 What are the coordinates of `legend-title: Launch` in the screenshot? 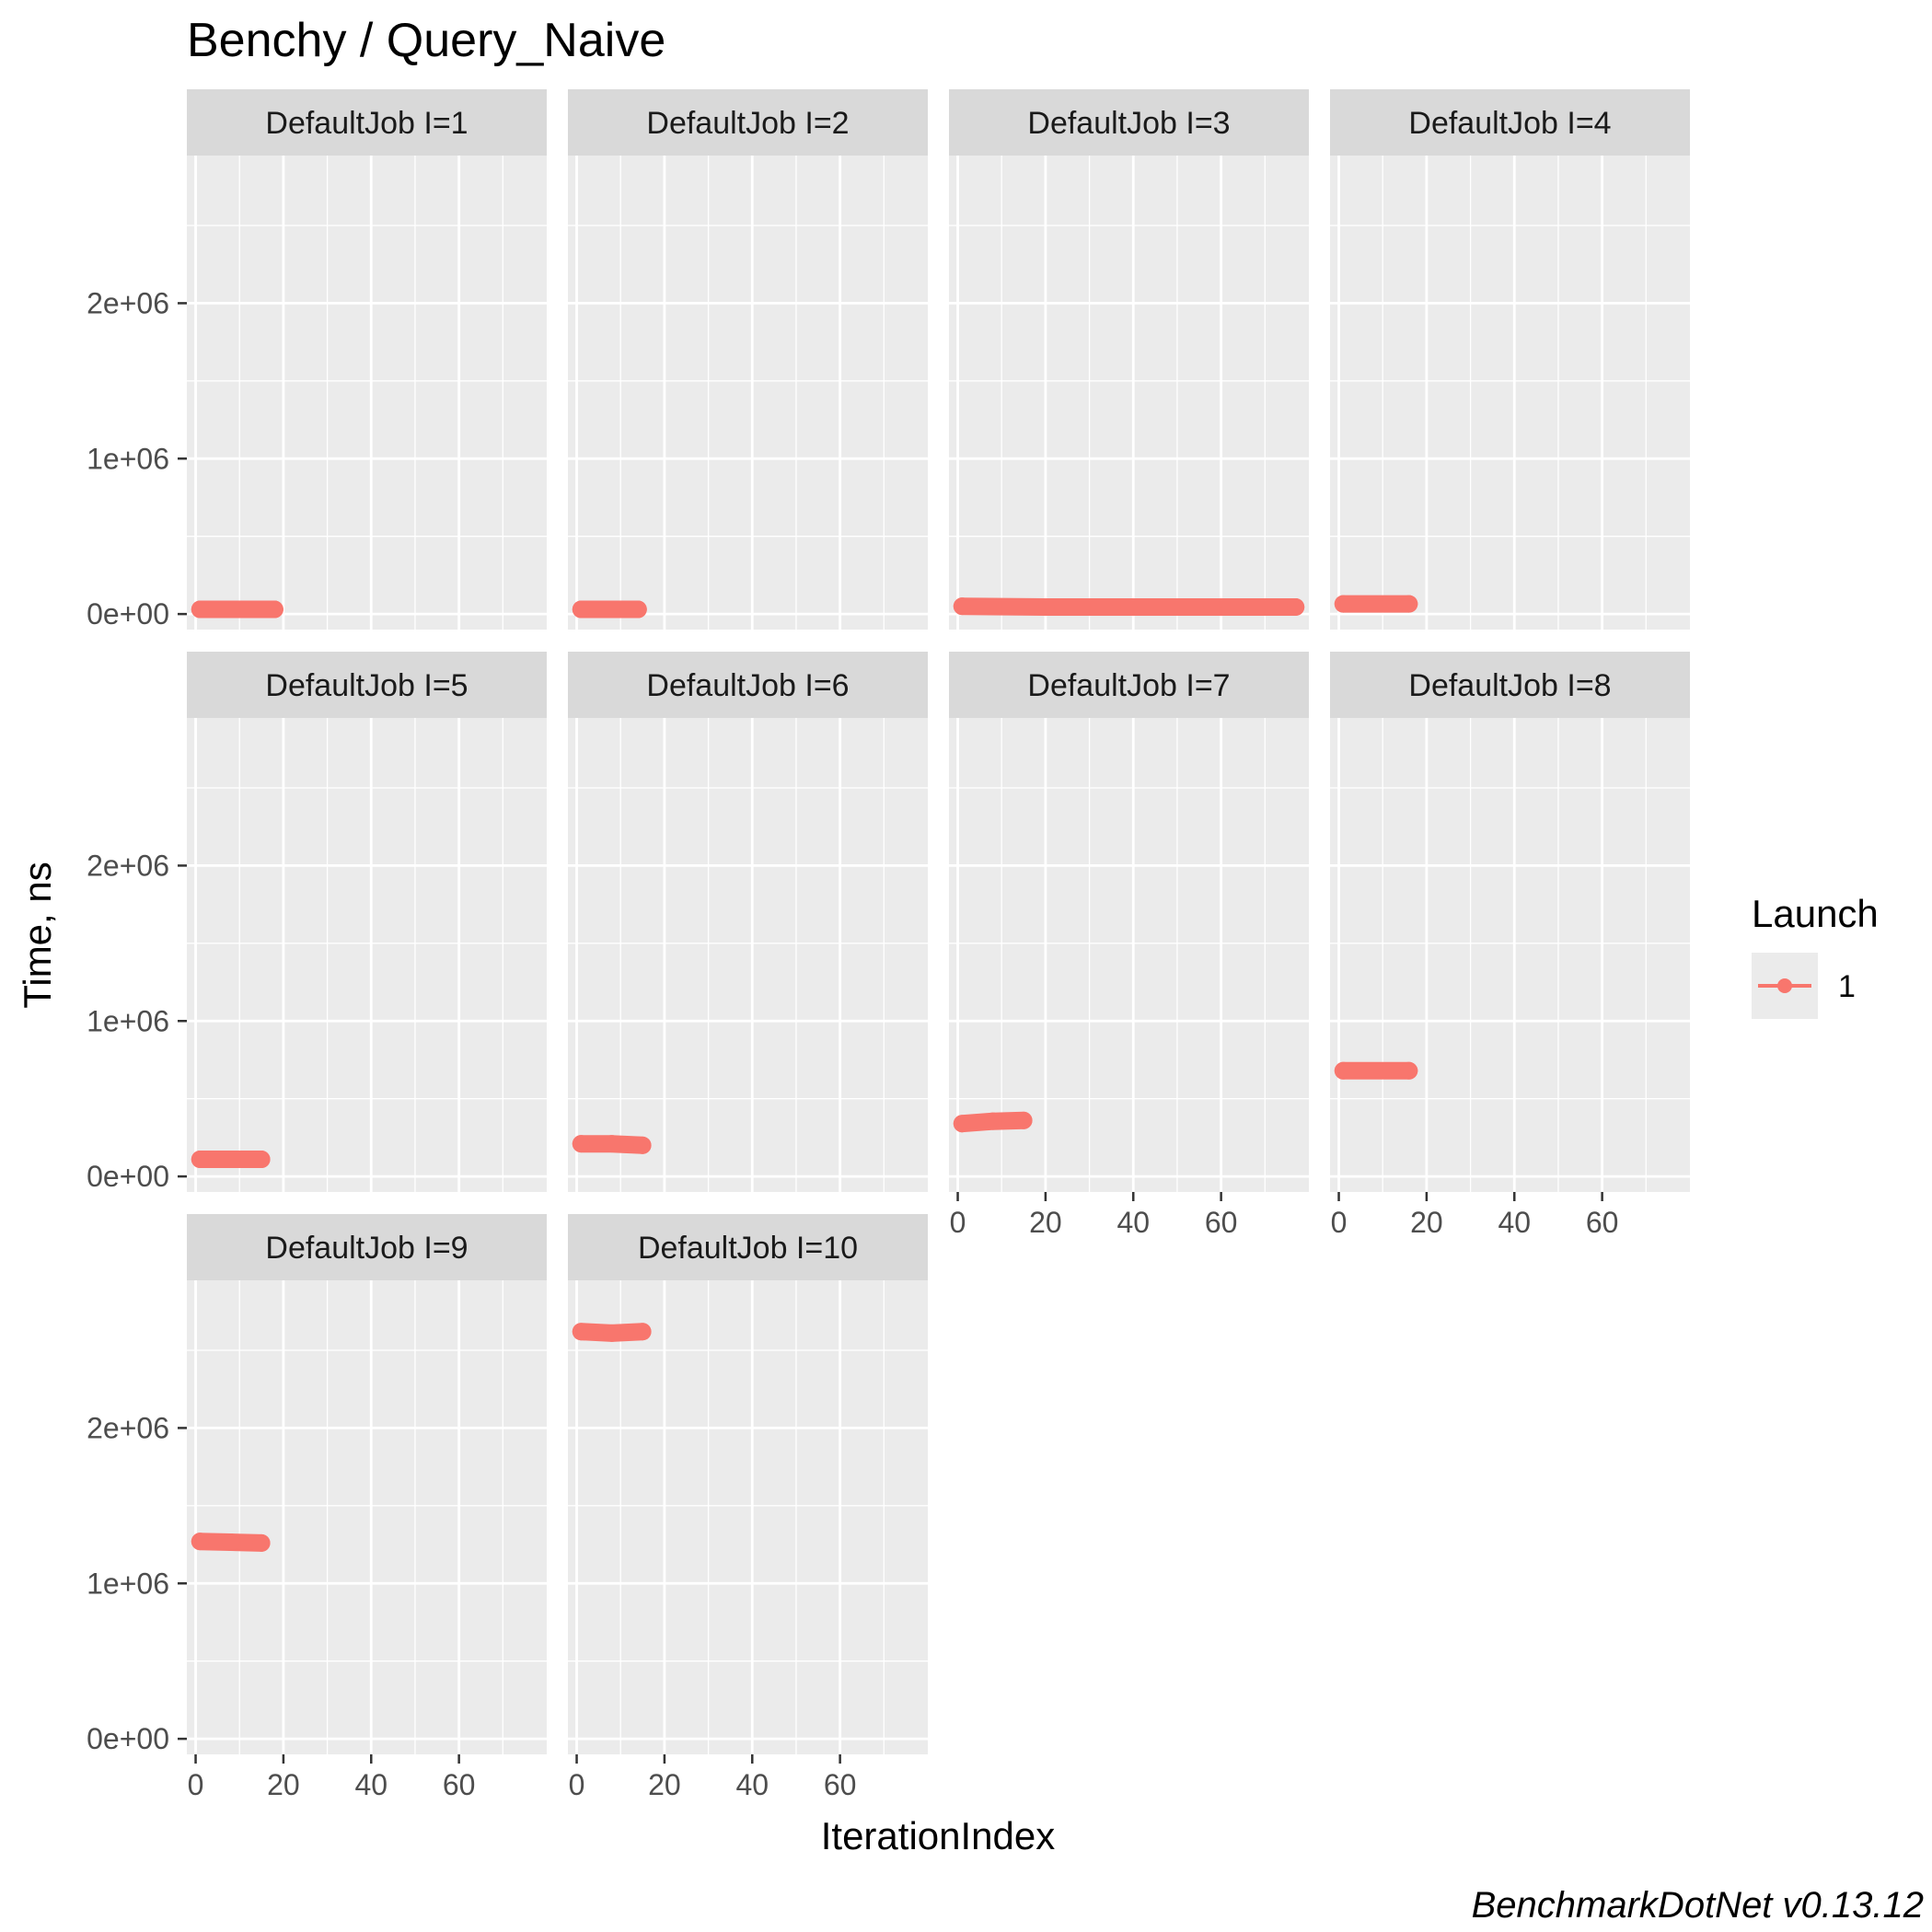 It's located at (1816, 914).